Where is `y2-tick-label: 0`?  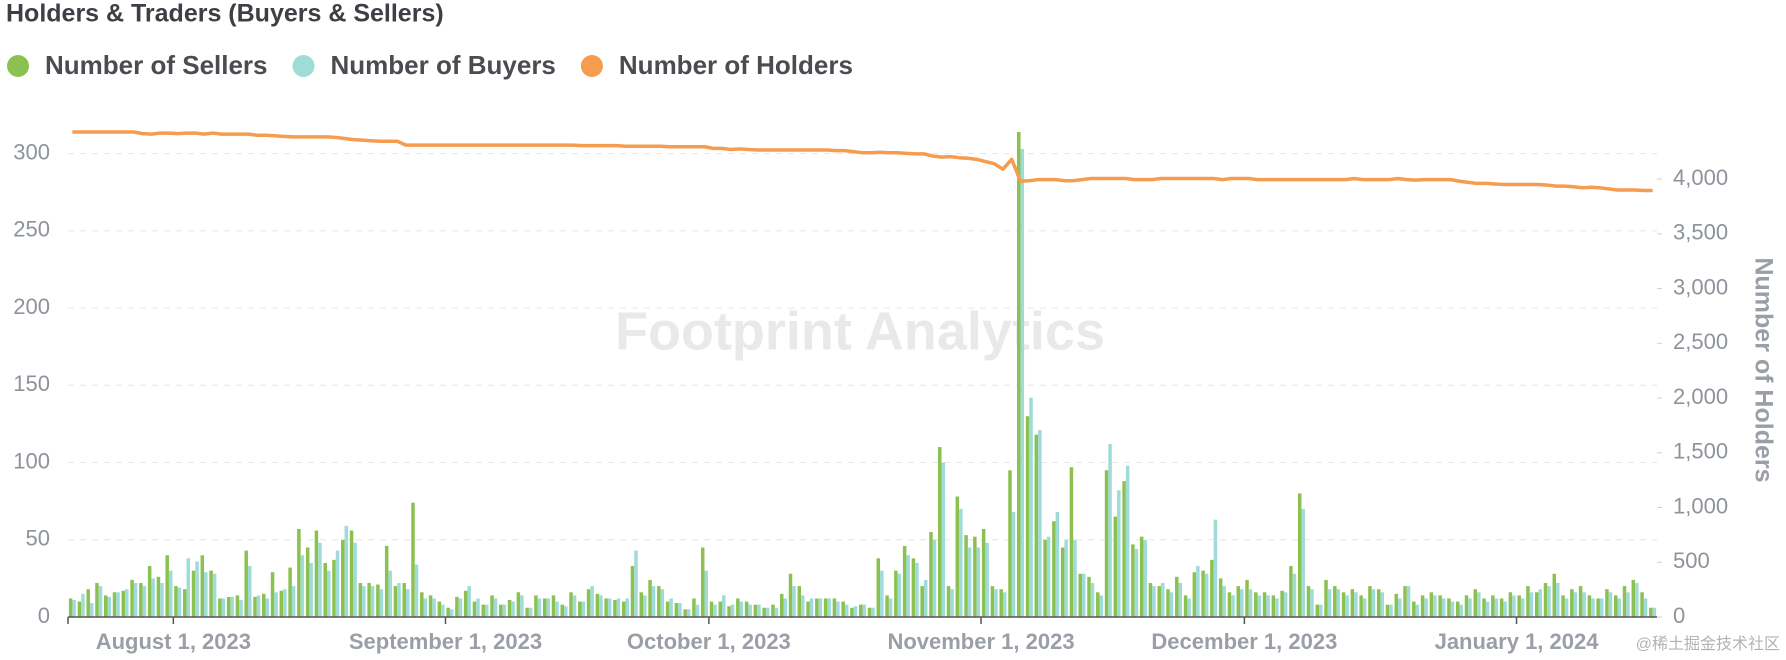 y2-tick-label: 0 is located at coordinates (1679, 615).